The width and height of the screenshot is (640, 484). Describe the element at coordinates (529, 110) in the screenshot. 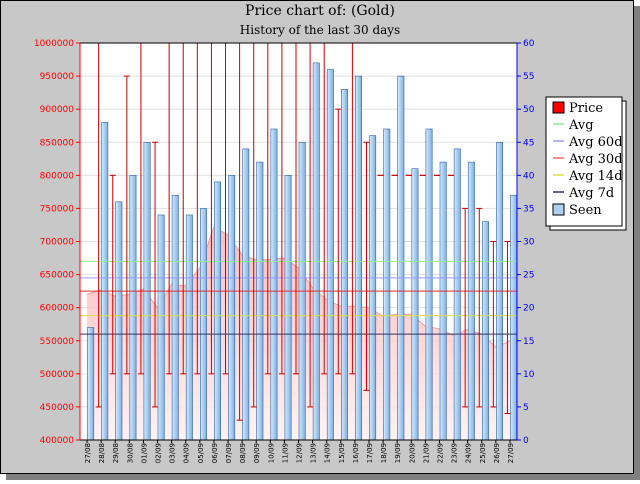

I see `right-axis-tick-label: 50` at that location.